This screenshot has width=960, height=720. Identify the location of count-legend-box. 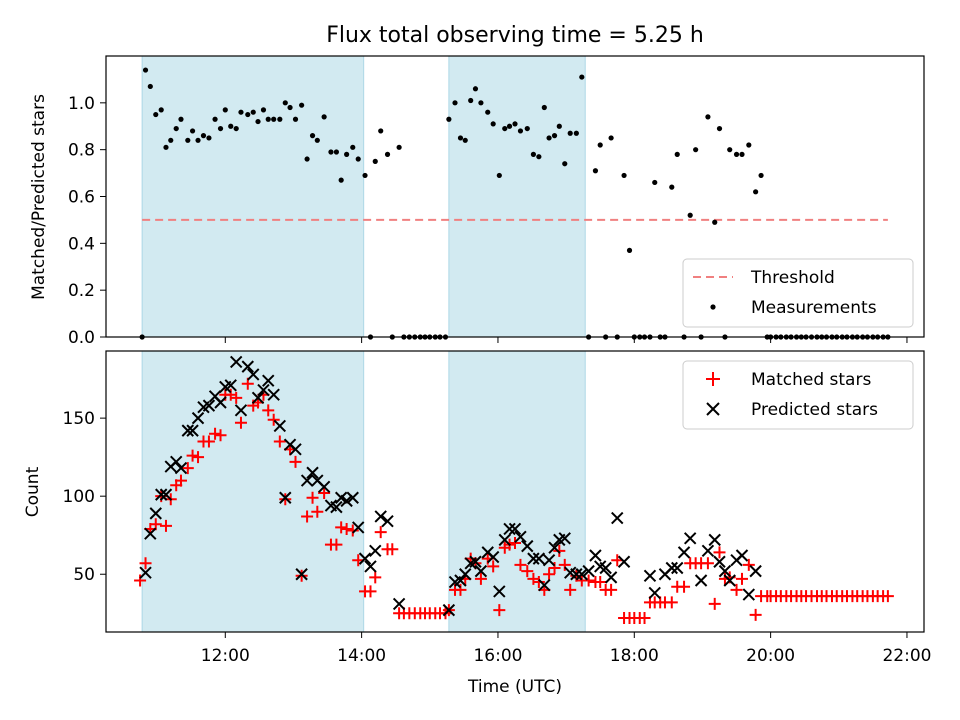
(798, 395).